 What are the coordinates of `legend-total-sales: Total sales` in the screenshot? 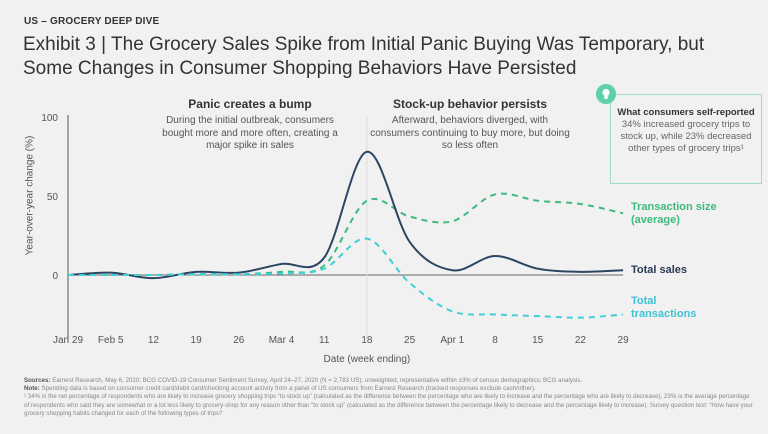 It's located at (659, 270).